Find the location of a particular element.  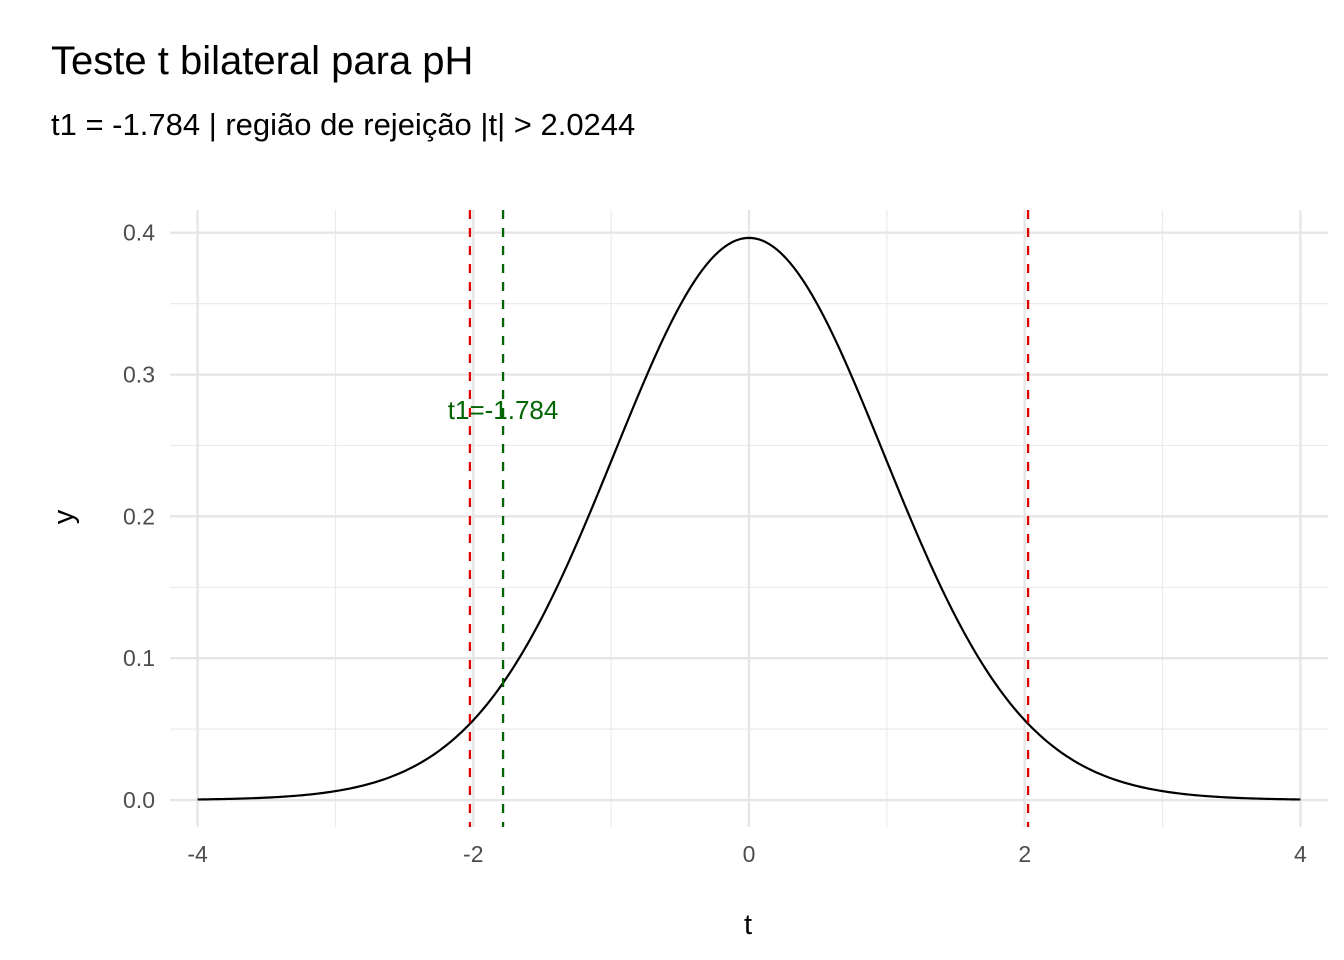

x-tick-labels: -4 -2 0 2 4 is located at coordinates (747, 854).